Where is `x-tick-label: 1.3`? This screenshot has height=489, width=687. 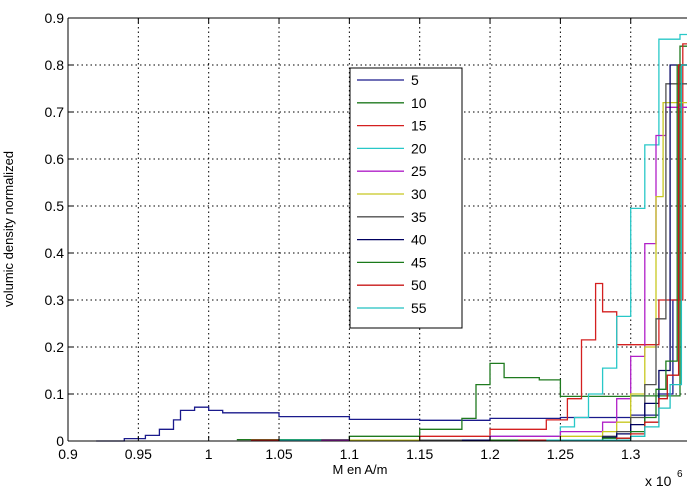 x-tick-label: 1.3 is located at coordinates (631, 454).